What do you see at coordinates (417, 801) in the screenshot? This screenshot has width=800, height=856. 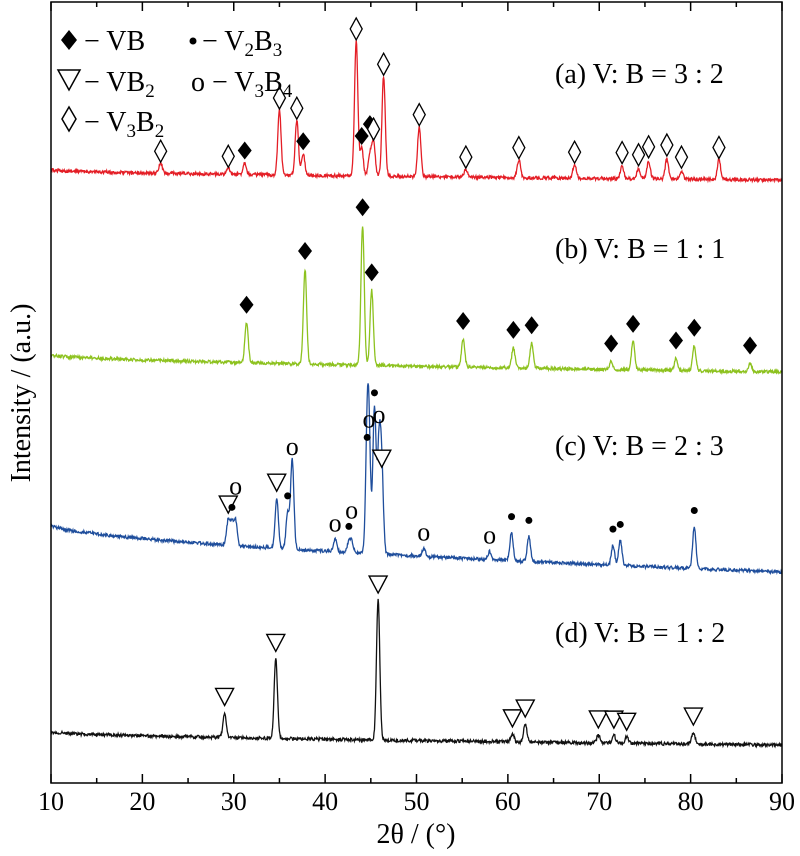 I see `x-tick-label: 50` at bounding box center [417, 801].